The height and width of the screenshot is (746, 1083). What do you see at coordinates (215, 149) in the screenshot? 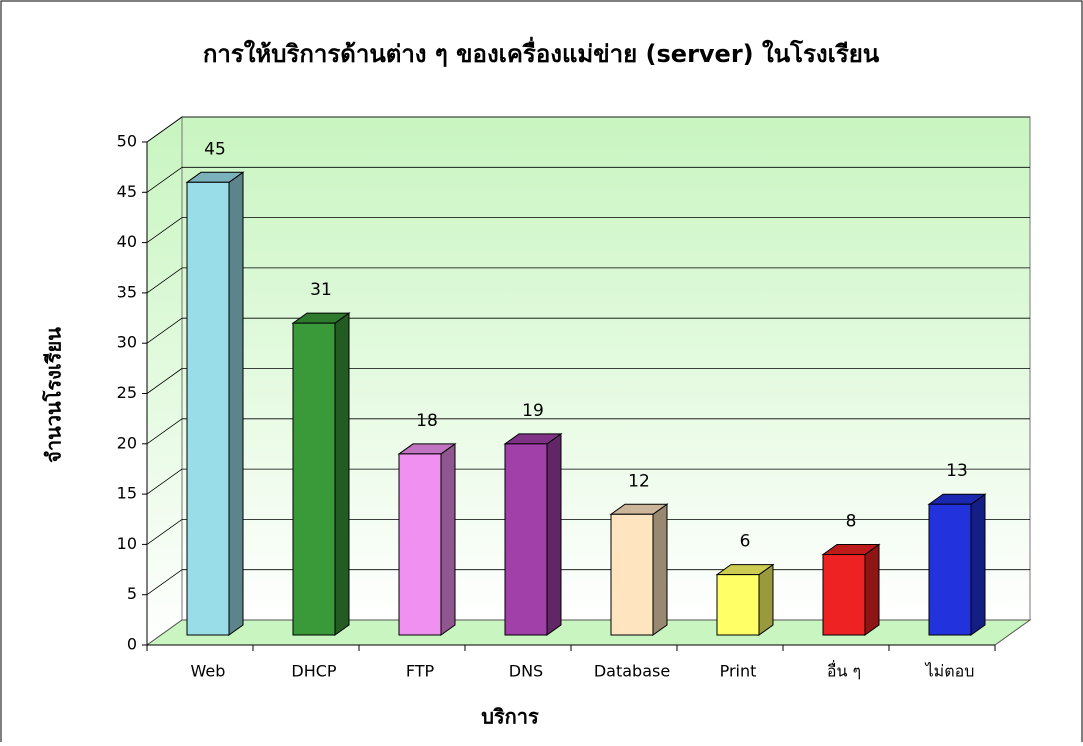
I see `value-label: 45` at bounding box center [215, 149].